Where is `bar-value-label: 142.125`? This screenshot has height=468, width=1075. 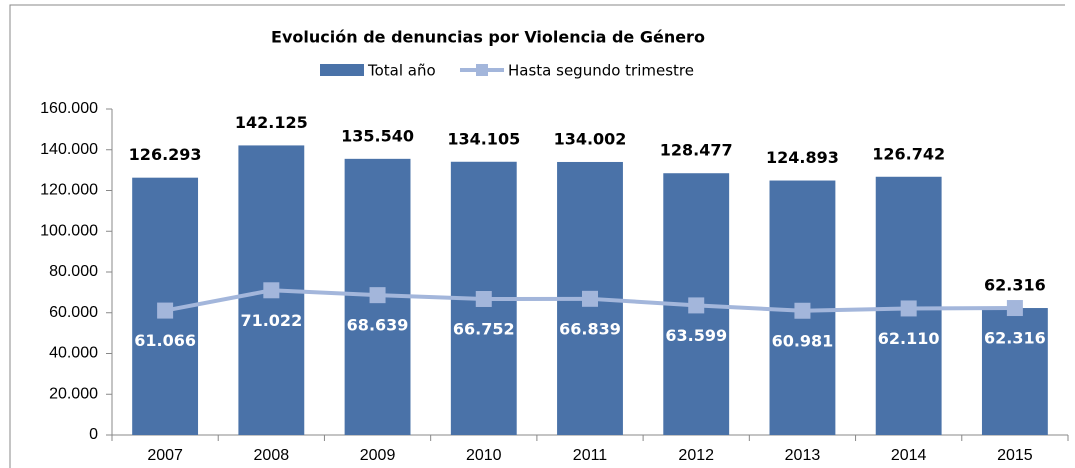
bar-value-label: 142.125 is located at coordinates (271, 122).